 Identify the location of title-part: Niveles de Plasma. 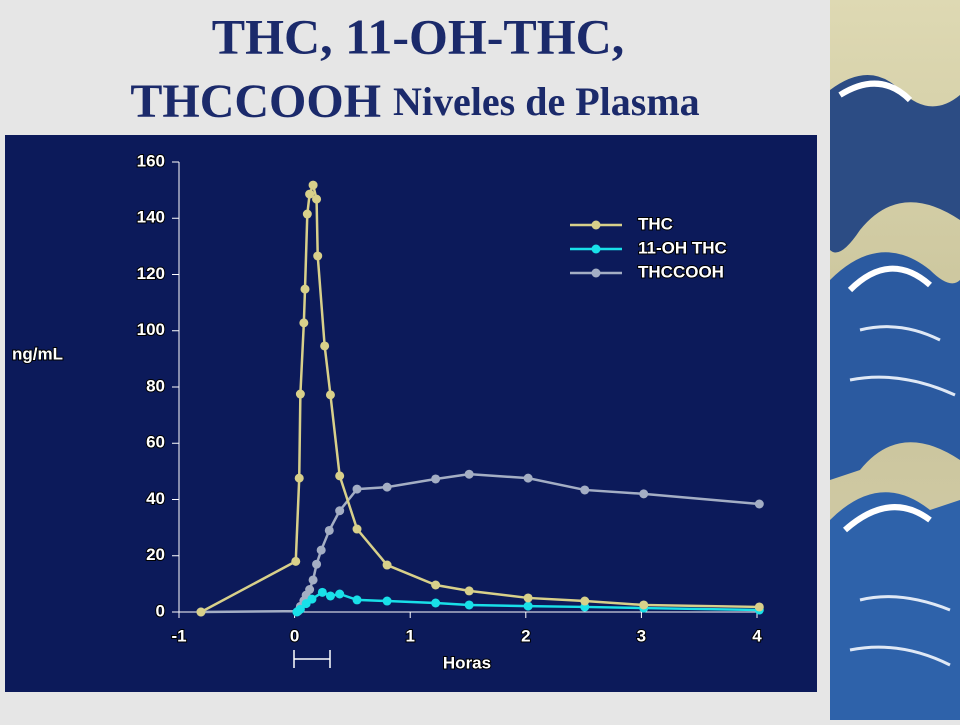
(546, 101).